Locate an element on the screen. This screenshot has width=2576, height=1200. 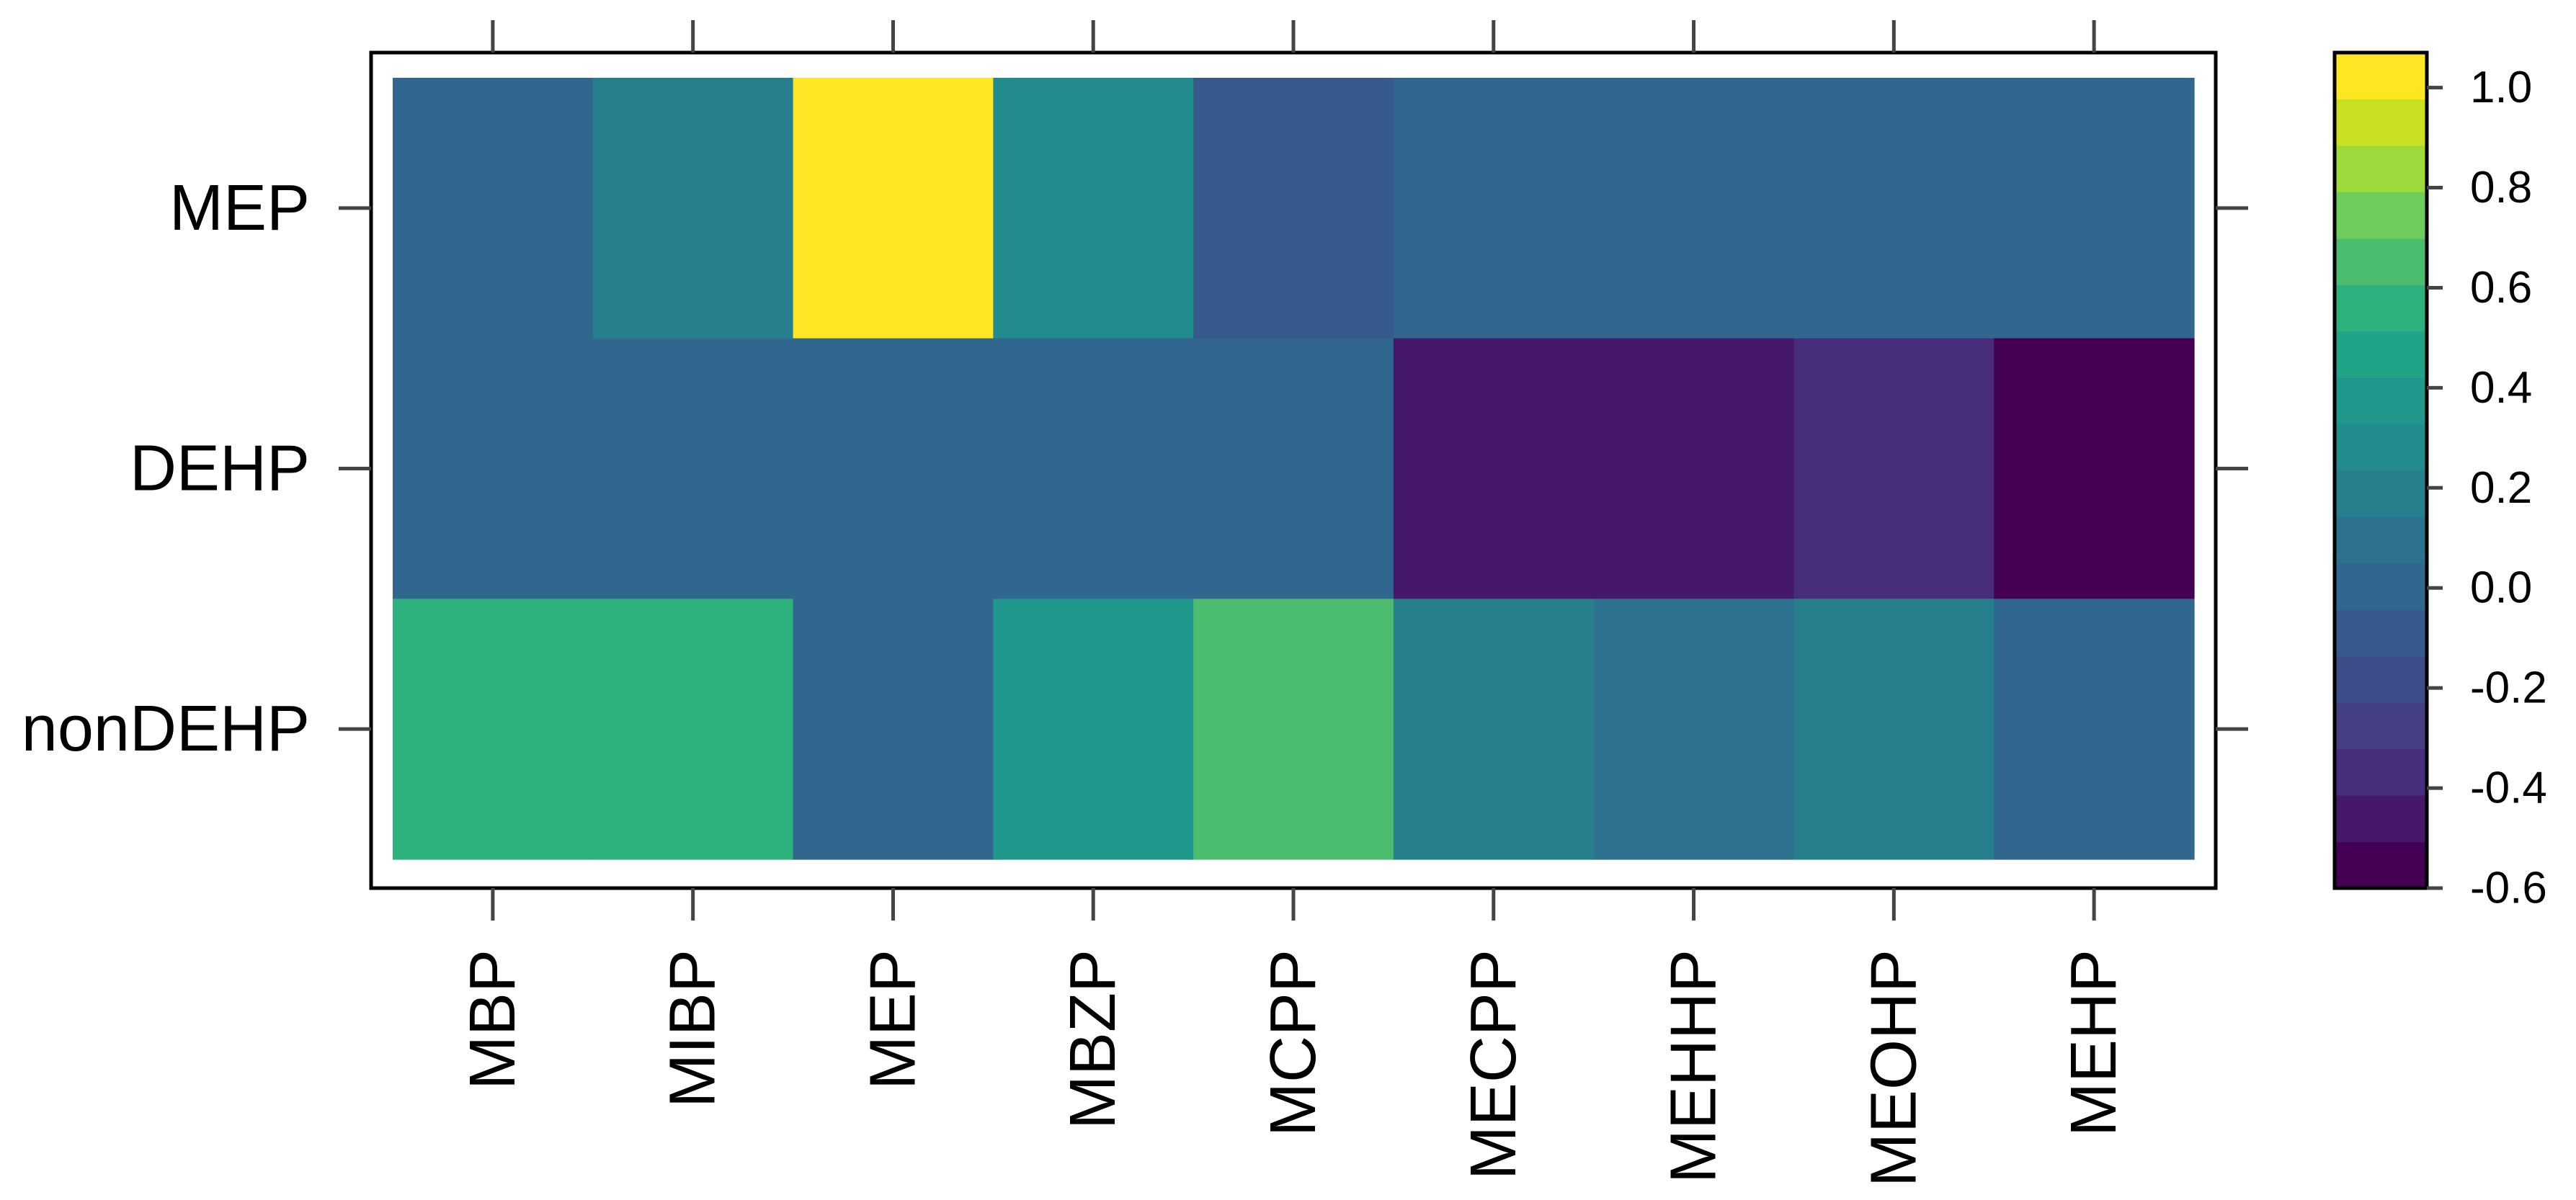
cell-mep-mecpp is located at coordinates (1494, 209).